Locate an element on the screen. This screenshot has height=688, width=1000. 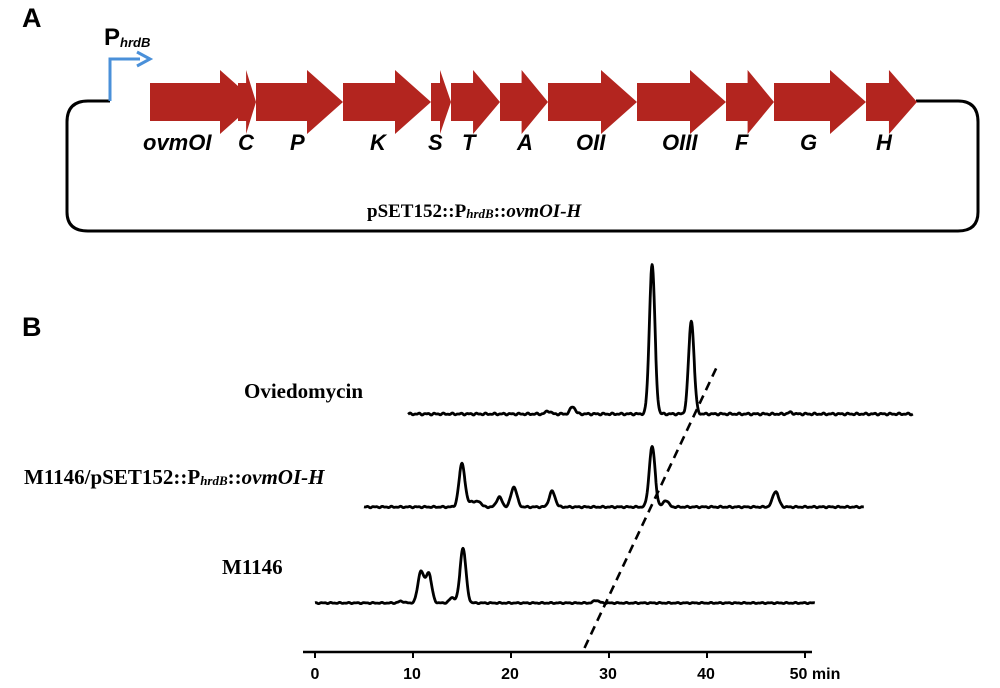
gene-arrow-F is located at coordinates (750, 102).